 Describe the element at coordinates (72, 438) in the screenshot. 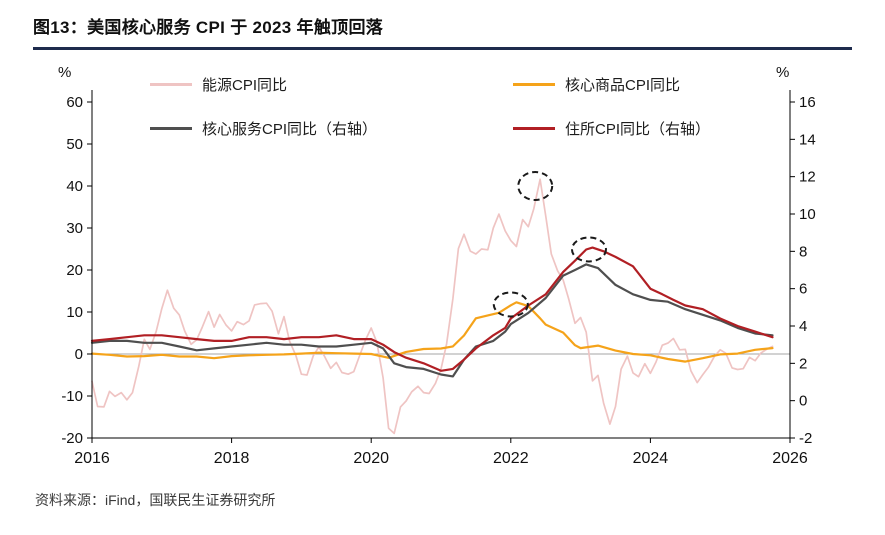

I see `svg-text: -20` at that location.